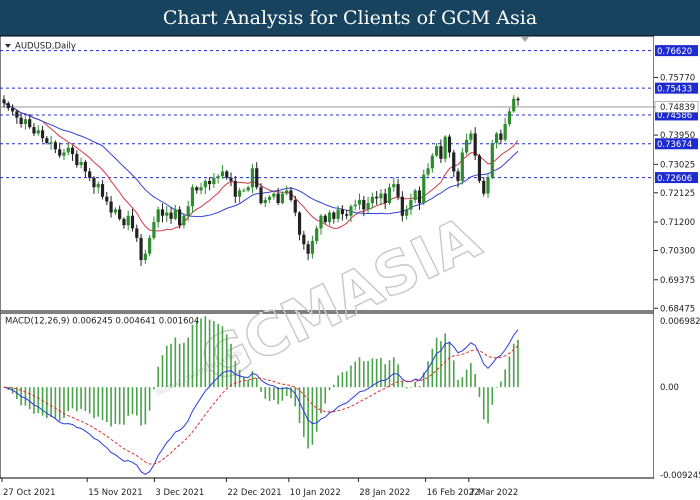 The width and height of the screenshot is (700, 500). I want to click on level-label-0: 0.76620, so click(674, 52).